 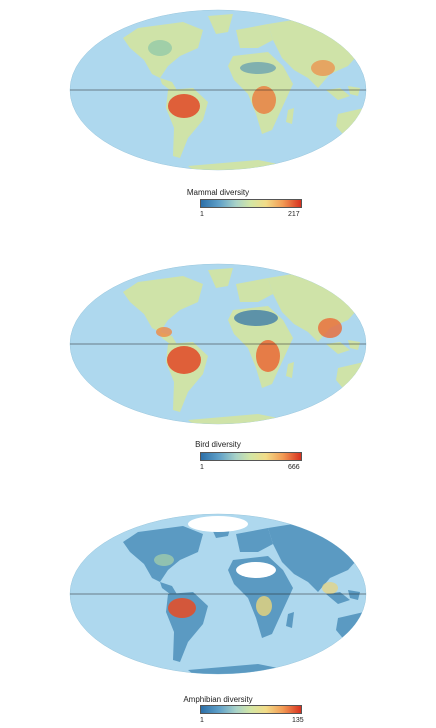 What do you see at coordinates (218, 444) in the screenshot?
I see `legend-title: Bird diversity` at bounding box center [218, 444].